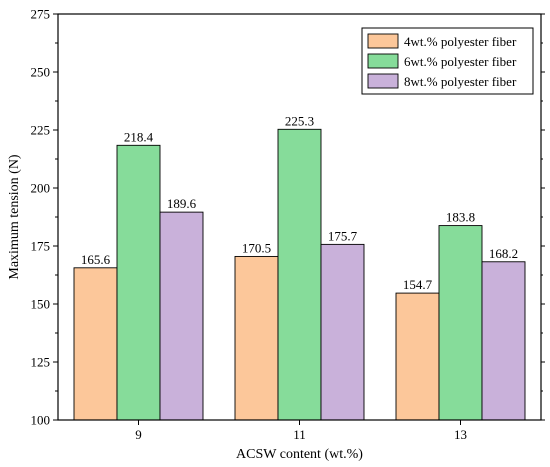 The width and height of the screenshot is (550, 467). Describe the element at coordinates (417, 356) in the screenshot. I see `bar-series0-cat2` at that location.